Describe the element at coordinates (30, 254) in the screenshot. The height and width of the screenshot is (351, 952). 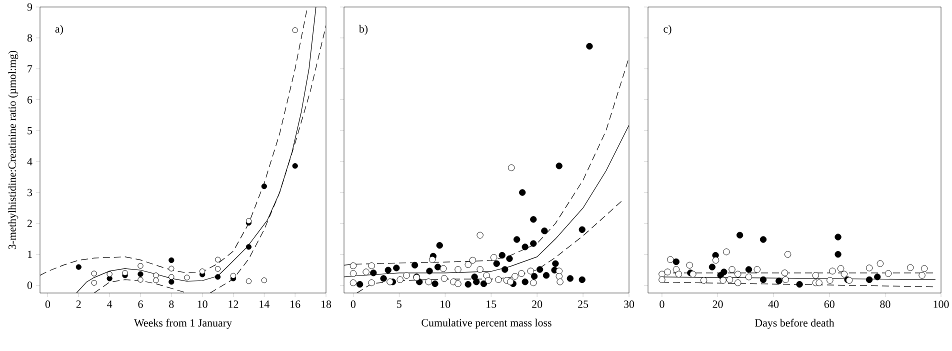
I see `y-tick-label: 1` at that location.